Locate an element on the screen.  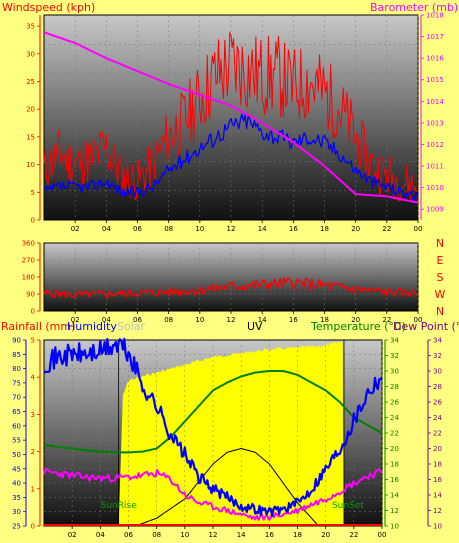
dewpoint-axis-title: Dew Point (°C) is located at coordinates (426, 326).